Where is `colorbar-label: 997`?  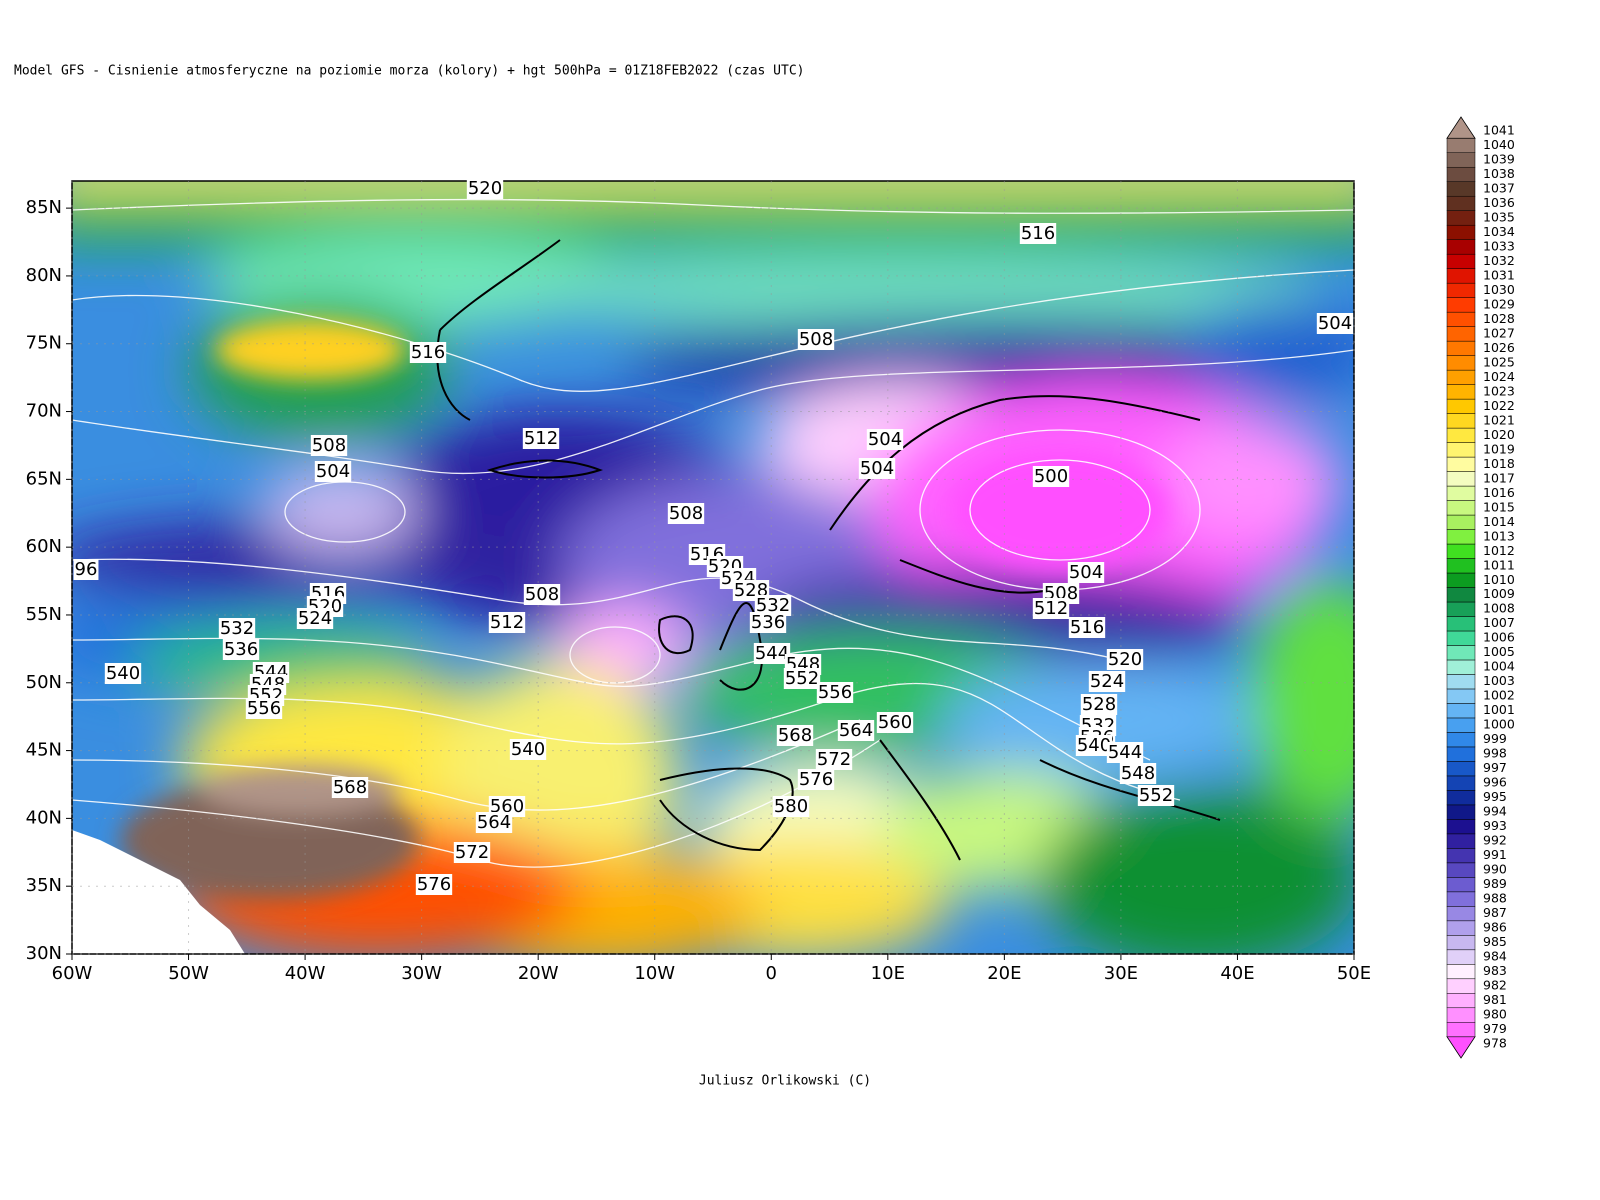 colorbar-label: 997 is located at coordinates (1495, 767).